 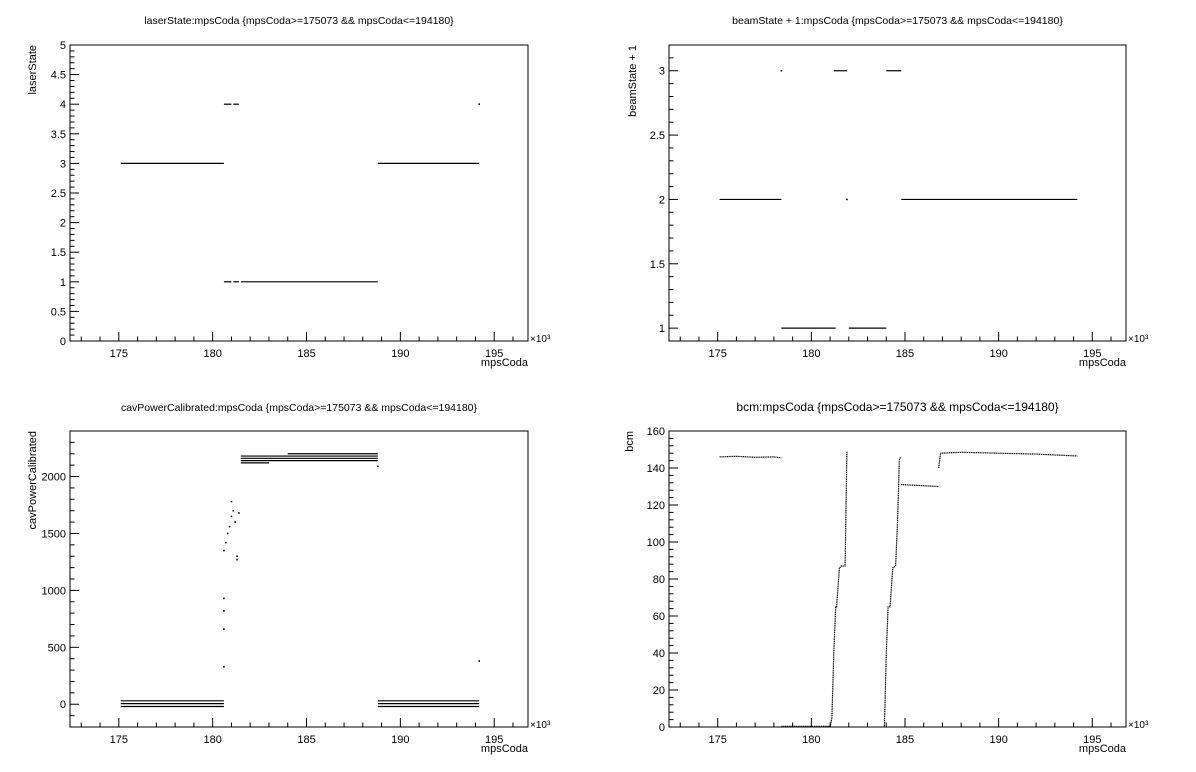 What do you see at coordinates (656, 432) in the screenshot?
I see `y-tick-label: 160` at bounding box center [656, 432].